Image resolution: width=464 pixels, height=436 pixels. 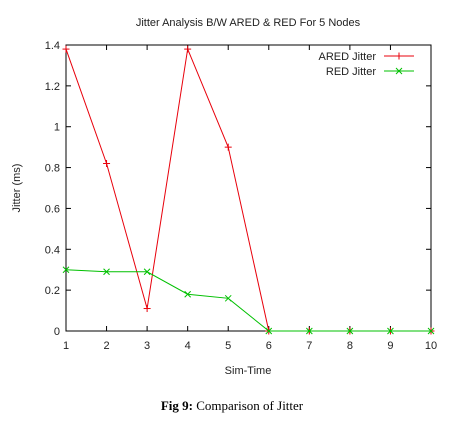 I want to click on x-tick-label: 9, so click(x=390, y=346).